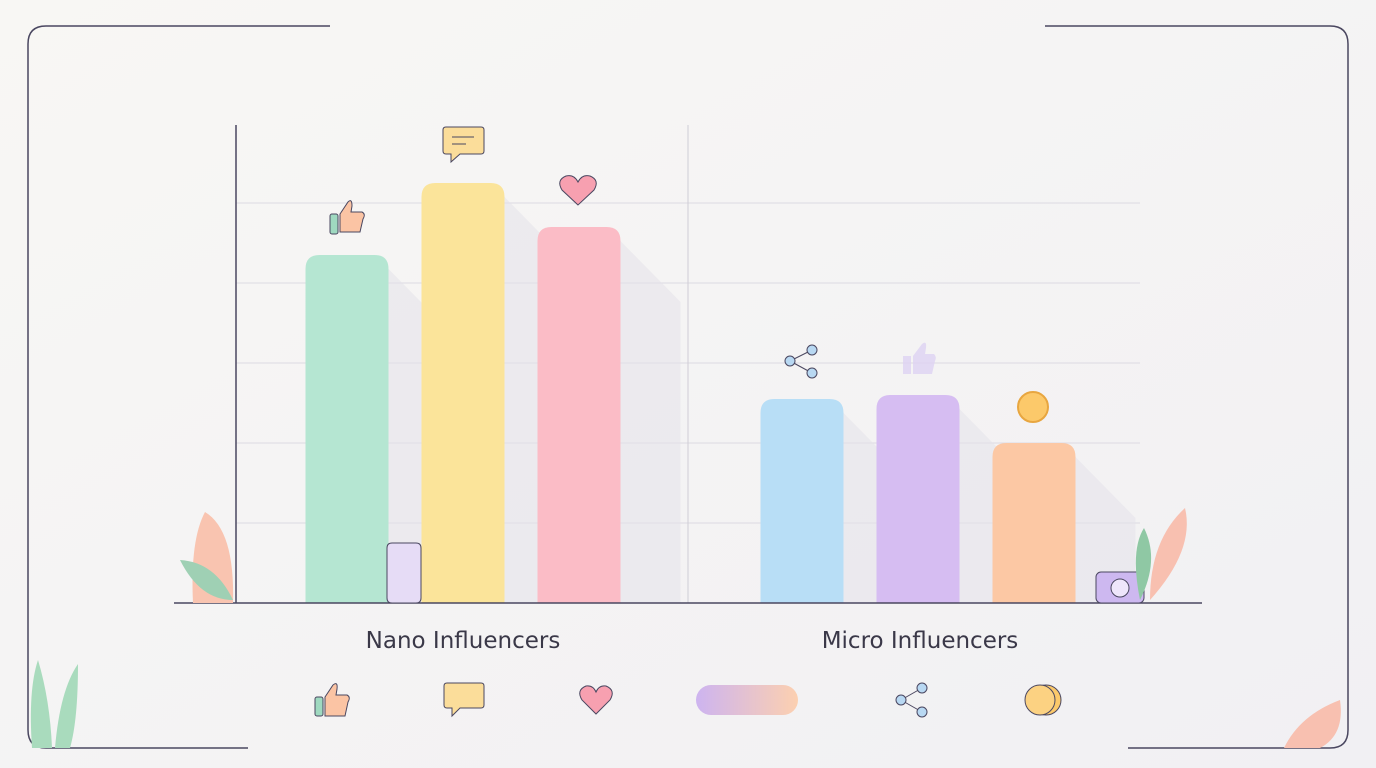 This screenshot has height=768, width=1376. Describe the element at coordinates (920, 641) in the screenshot. I see `category-label: Micro Influencers` at that location.